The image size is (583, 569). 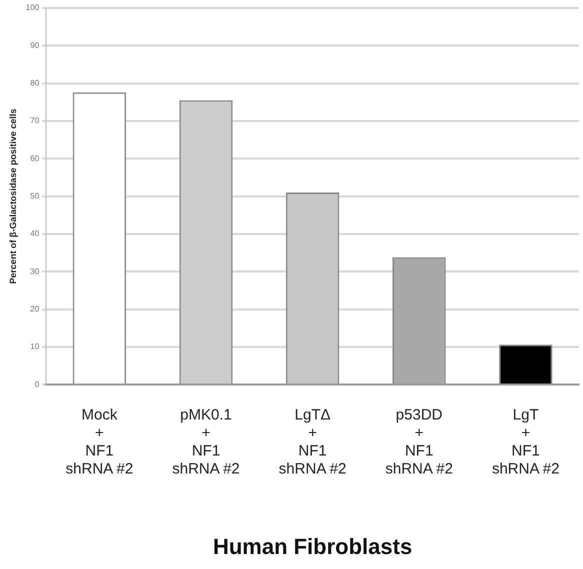 What do you see at coordinates (35, 309) in the screenshot?
I see `y-tick-label: 20` at bounding box center [35, 309].